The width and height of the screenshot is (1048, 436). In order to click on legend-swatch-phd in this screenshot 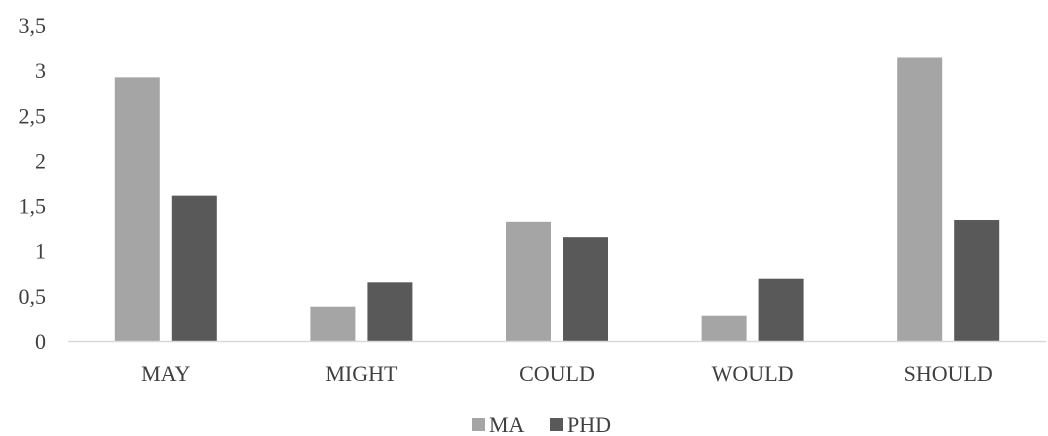, I will do `click(556, 424)`.